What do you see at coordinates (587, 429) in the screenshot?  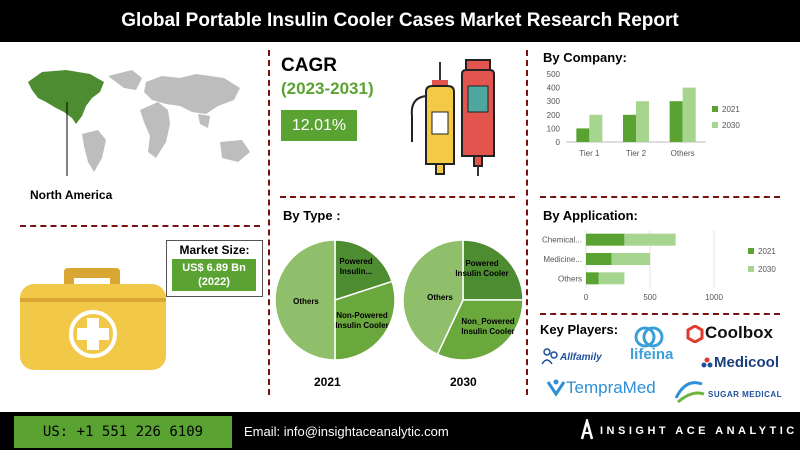 I see `brand-logo-icon` at bounding box center [587, 429].